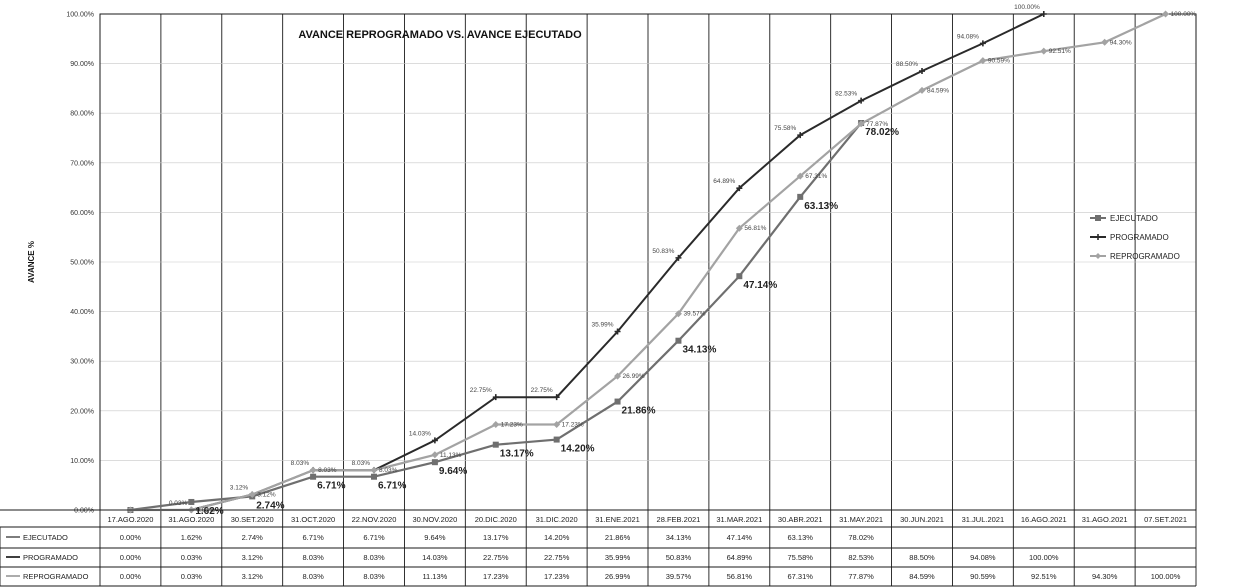 Image resolution: width=1238 pixels, height=588 pixels. I want to click on category-label: 31.DIC.2020, so click(557, 519).